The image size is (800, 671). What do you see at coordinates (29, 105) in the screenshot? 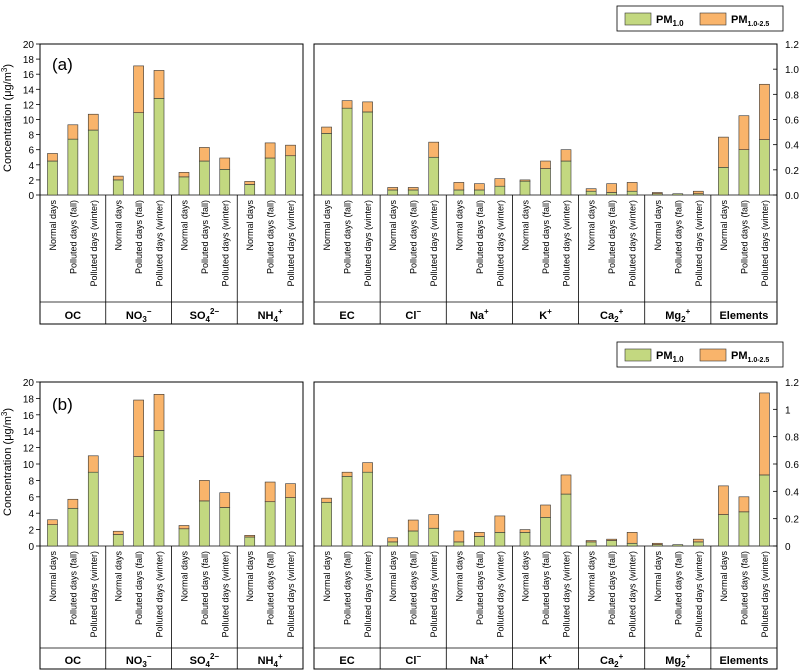
I see `y-tick-label: 12` at bounding box center [29, 105].